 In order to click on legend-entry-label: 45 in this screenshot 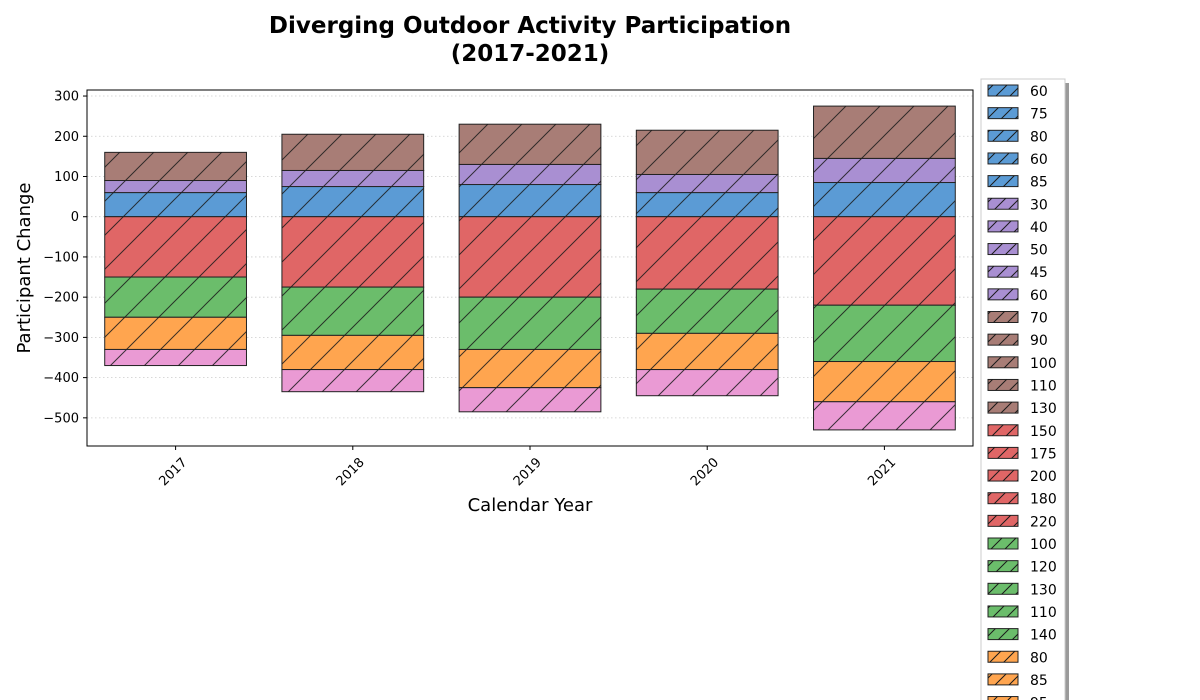, I will do `click(1039, 273)`.